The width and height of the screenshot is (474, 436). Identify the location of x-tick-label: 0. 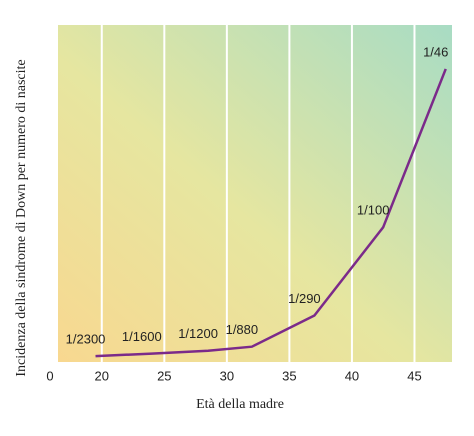
(49, 375).